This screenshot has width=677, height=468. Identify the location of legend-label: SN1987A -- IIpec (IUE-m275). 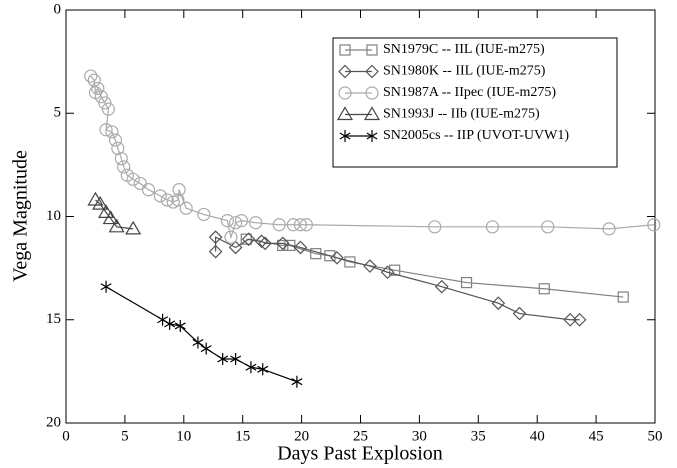
(469, 92).